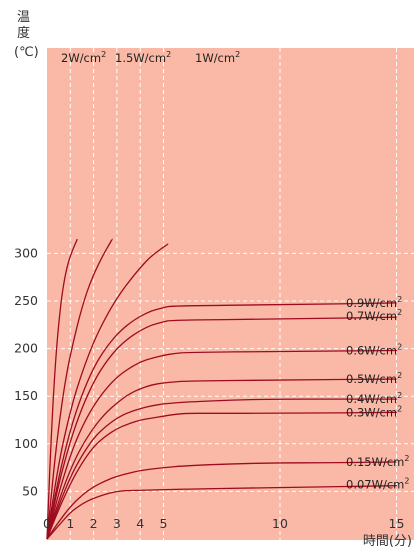  Describe the element at coordinates (374, 315) in the screenshot. I see `series-label: 0.7W/cm2` at that location.